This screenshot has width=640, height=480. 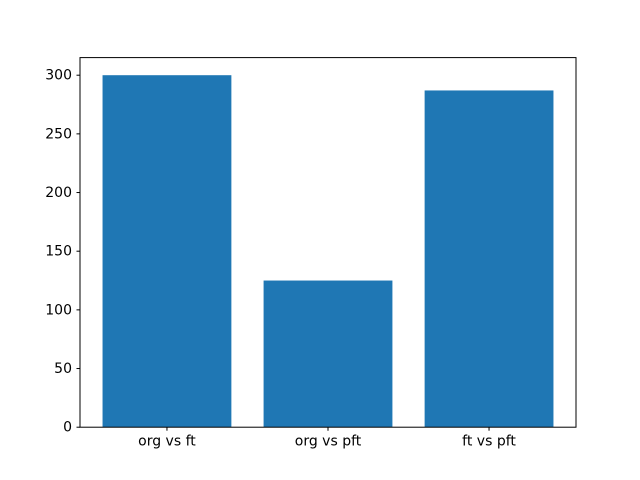 I want to click on x-tick-label: ft vs pft, so click(x=489, y=442).